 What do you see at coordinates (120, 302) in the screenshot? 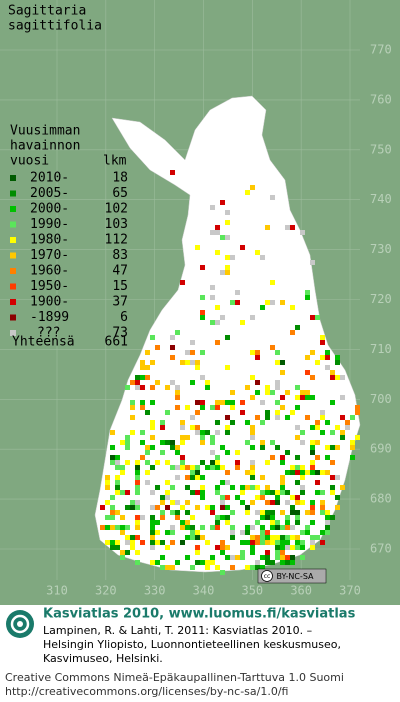
I see `legend-count: 37` at bounding box center [120, 302].